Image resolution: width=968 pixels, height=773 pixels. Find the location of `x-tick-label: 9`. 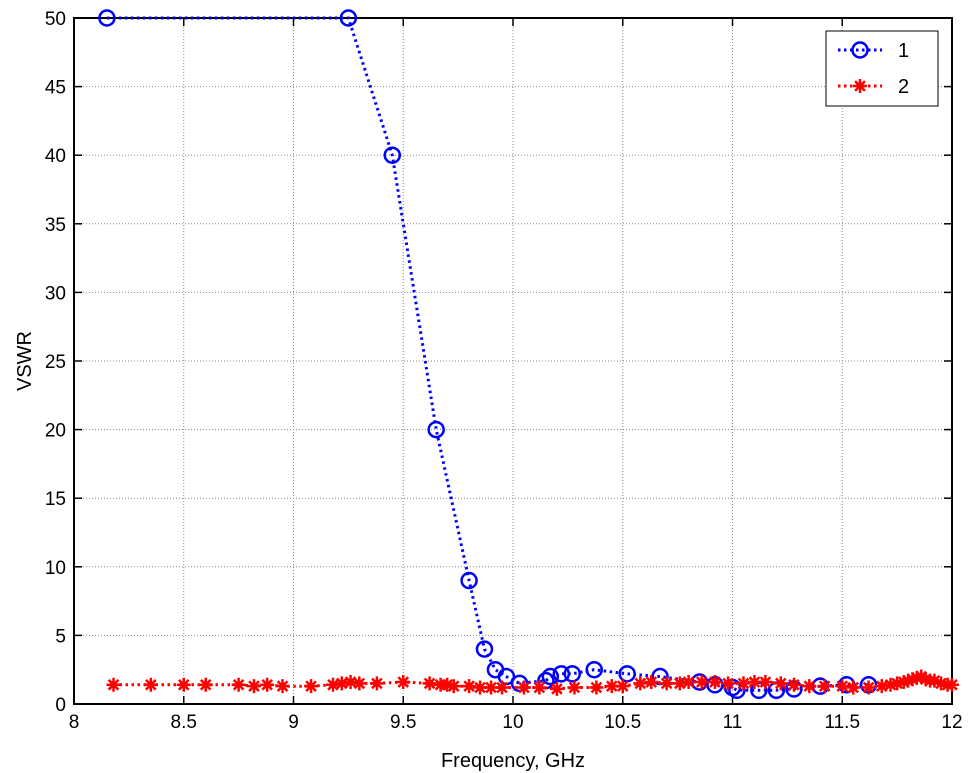

x-tick-label: 9 is located at coordinates (293, 722).